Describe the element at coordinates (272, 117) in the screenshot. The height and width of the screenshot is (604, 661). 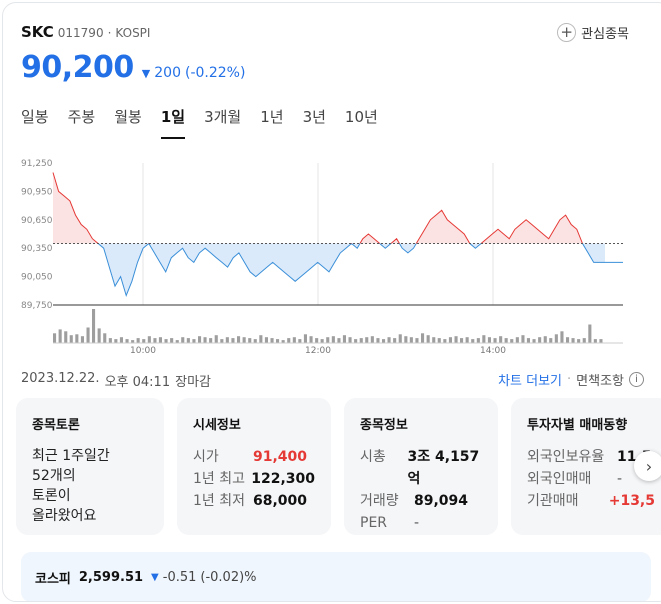
I see `tab-5: 1년` at that location.